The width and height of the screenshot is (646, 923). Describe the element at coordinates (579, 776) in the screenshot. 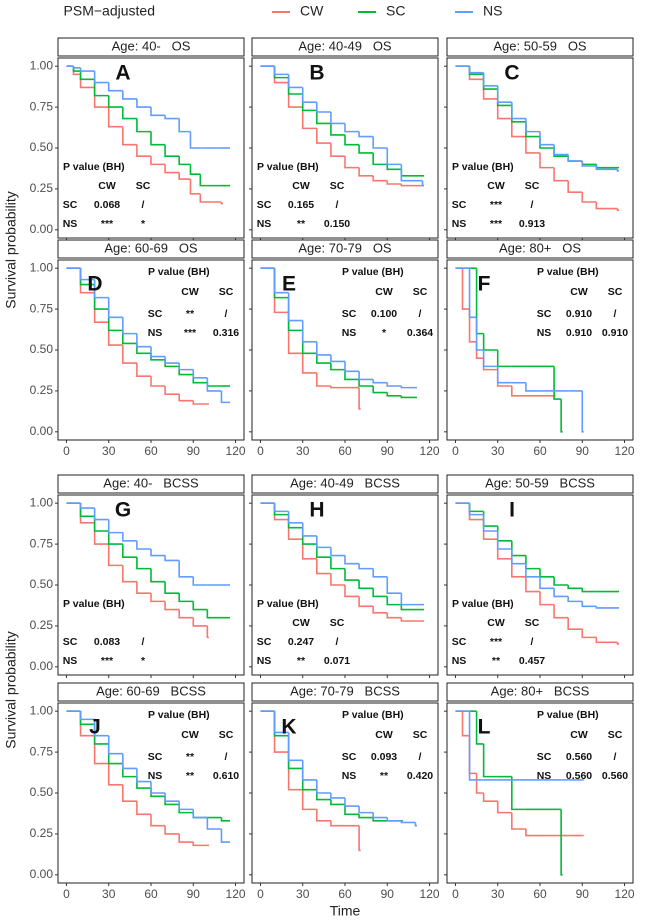

I see `pvalue-cell: 0.560` at that location.